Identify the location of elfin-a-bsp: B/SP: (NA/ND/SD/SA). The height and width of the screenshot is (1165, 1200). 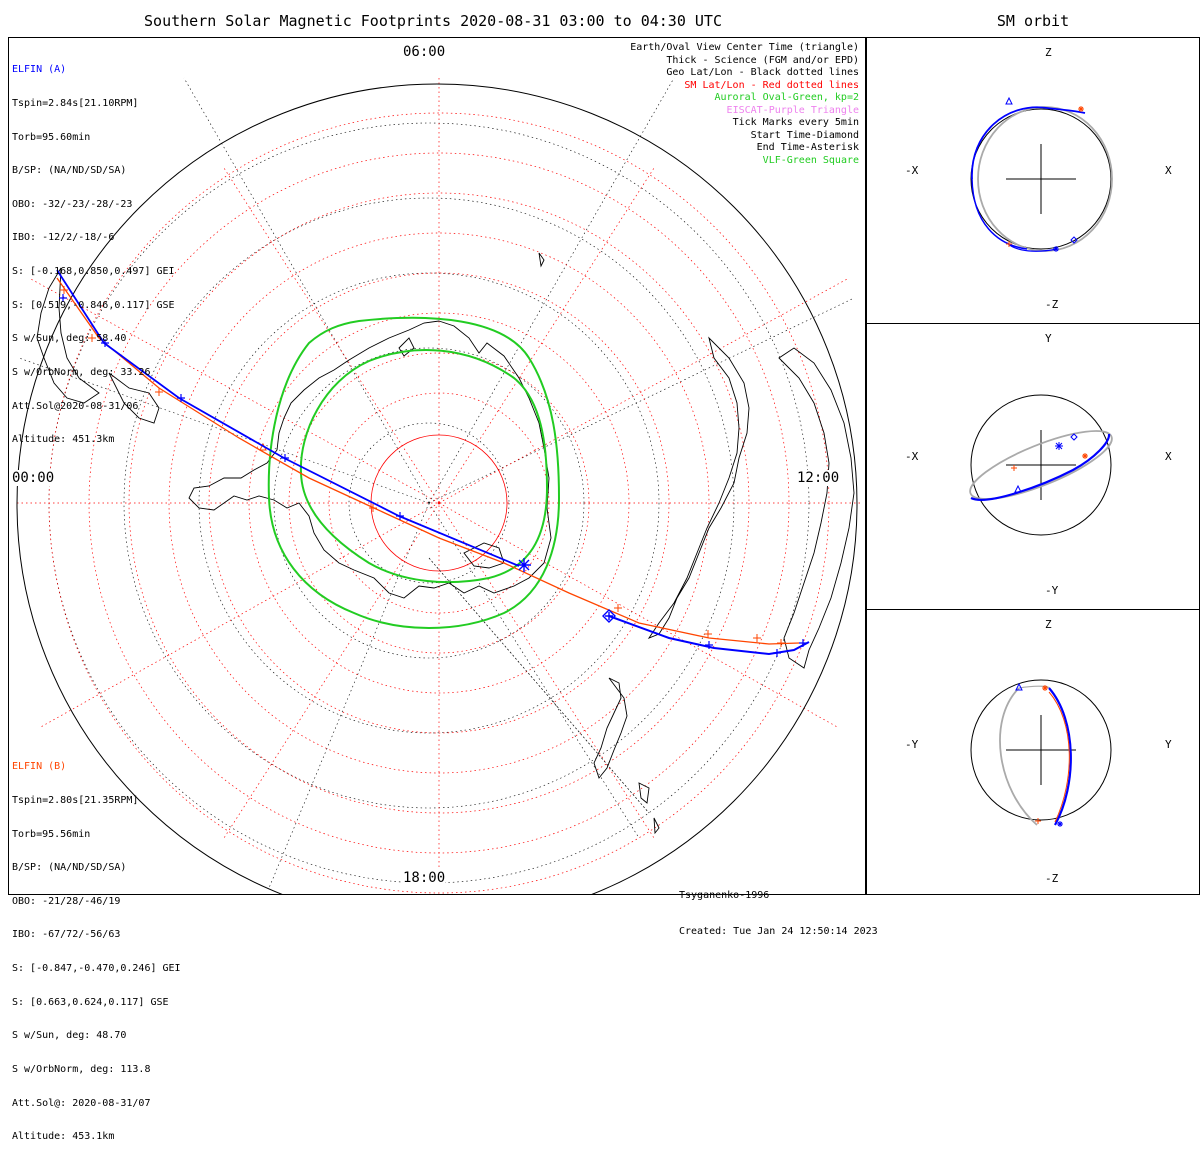
(69, 171).